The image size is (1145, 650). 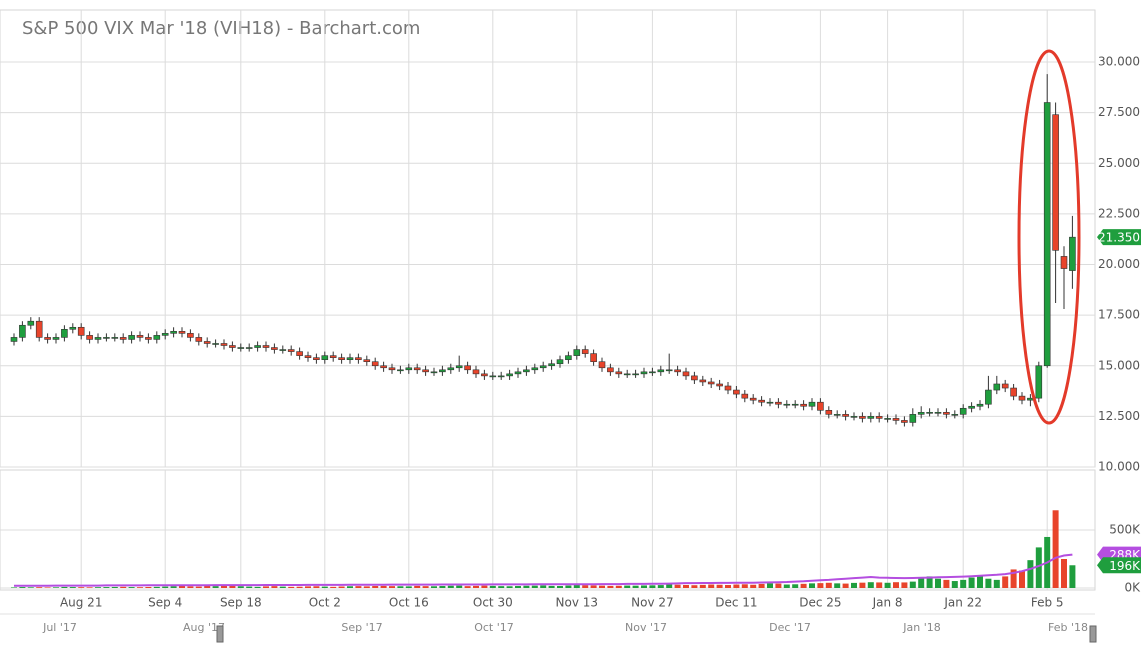 I want to click on navigator-label: Nov '17, so click(x=646, y=627).